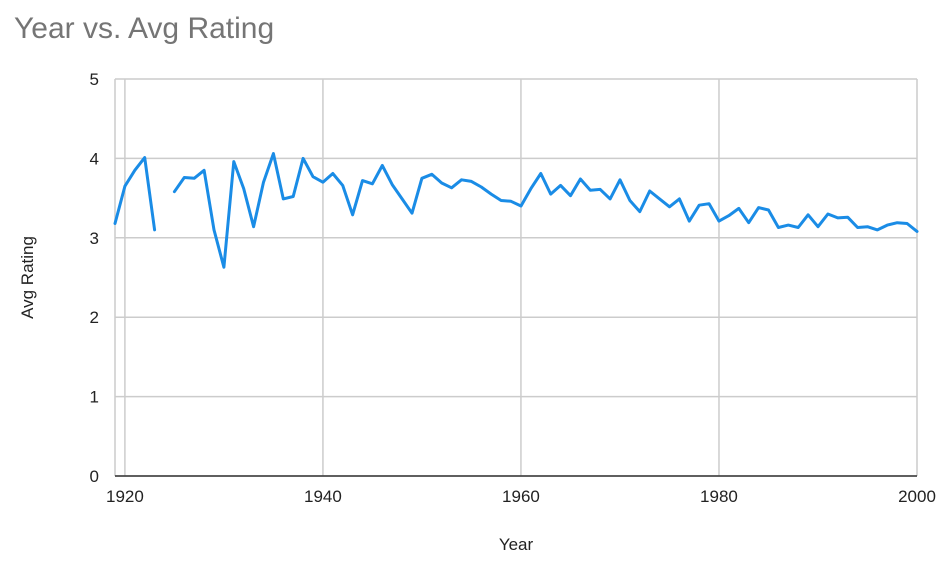 This screenshot has width=942, height=568. What do you see at coordinates (521, 496) in the screenshot?
I see `x-tick-label-2: 1960` at bounding box center [521, 496].